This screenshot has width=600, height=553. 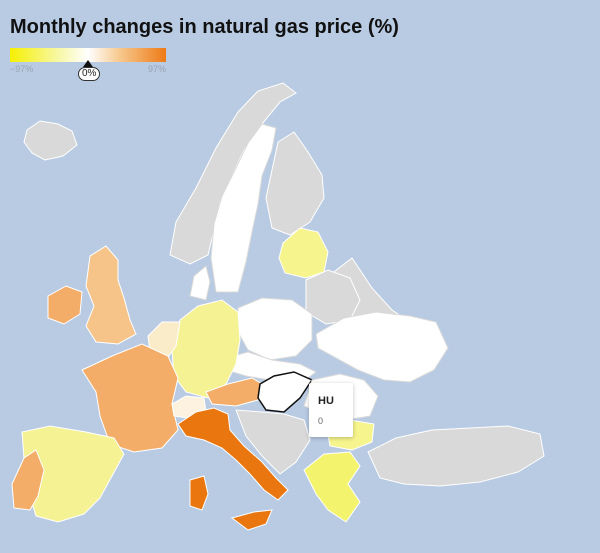 I want to click on region-sweden, so click(x=243, y=208).